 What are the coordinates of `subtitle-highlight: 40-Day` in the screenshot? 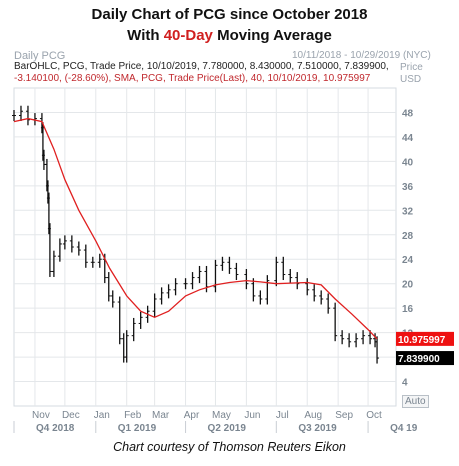 It's located at (188, 35).